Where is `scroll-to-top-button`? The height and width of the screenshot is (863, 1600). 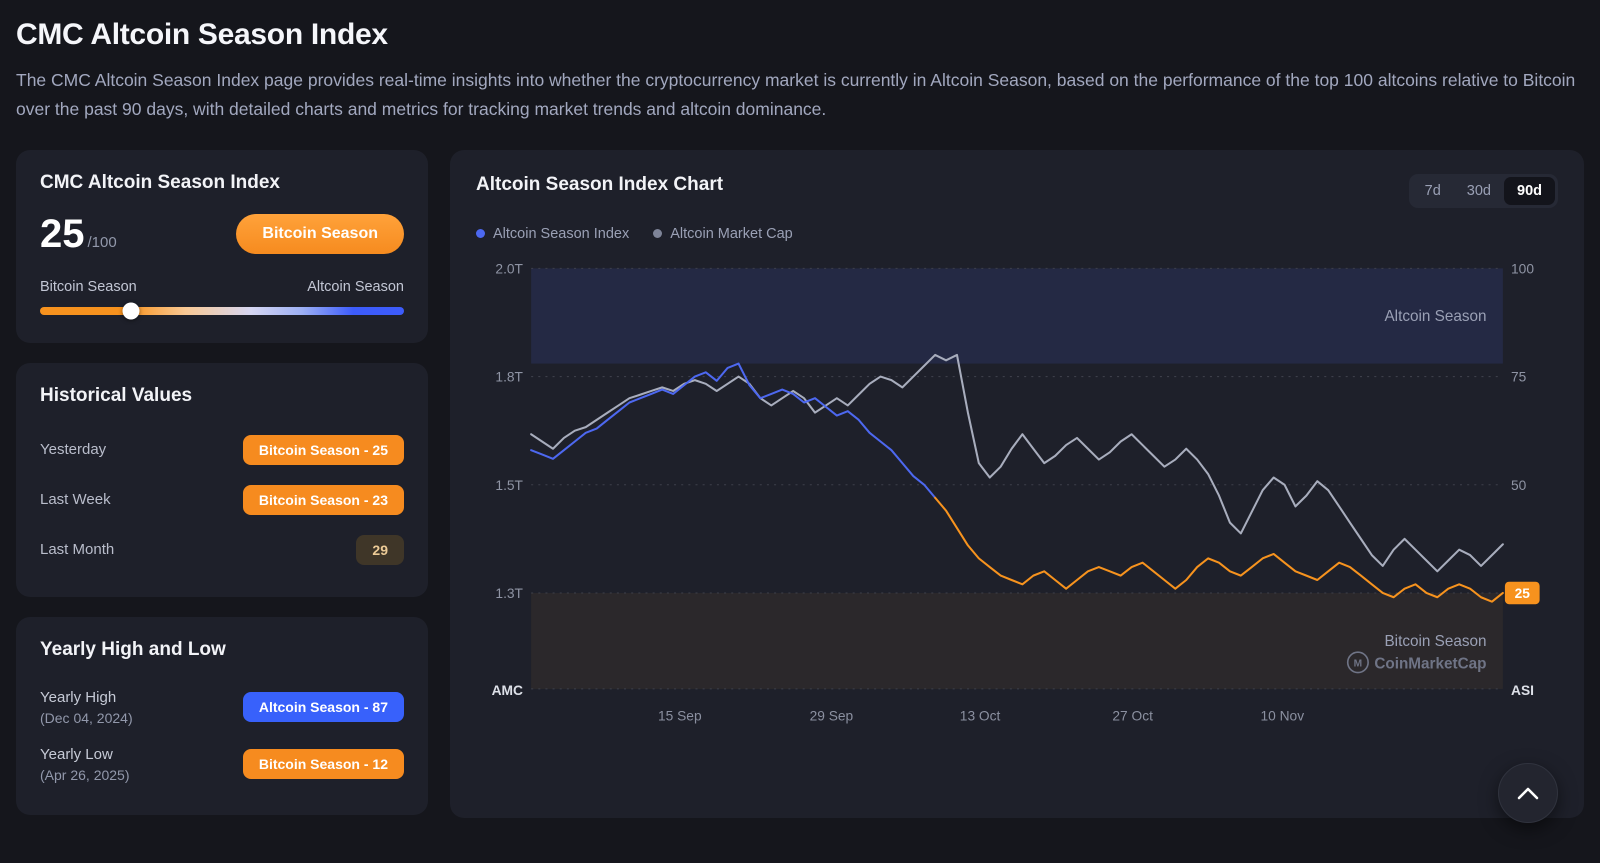
scroll-to-top-button is located at coordinates (1528, 793).